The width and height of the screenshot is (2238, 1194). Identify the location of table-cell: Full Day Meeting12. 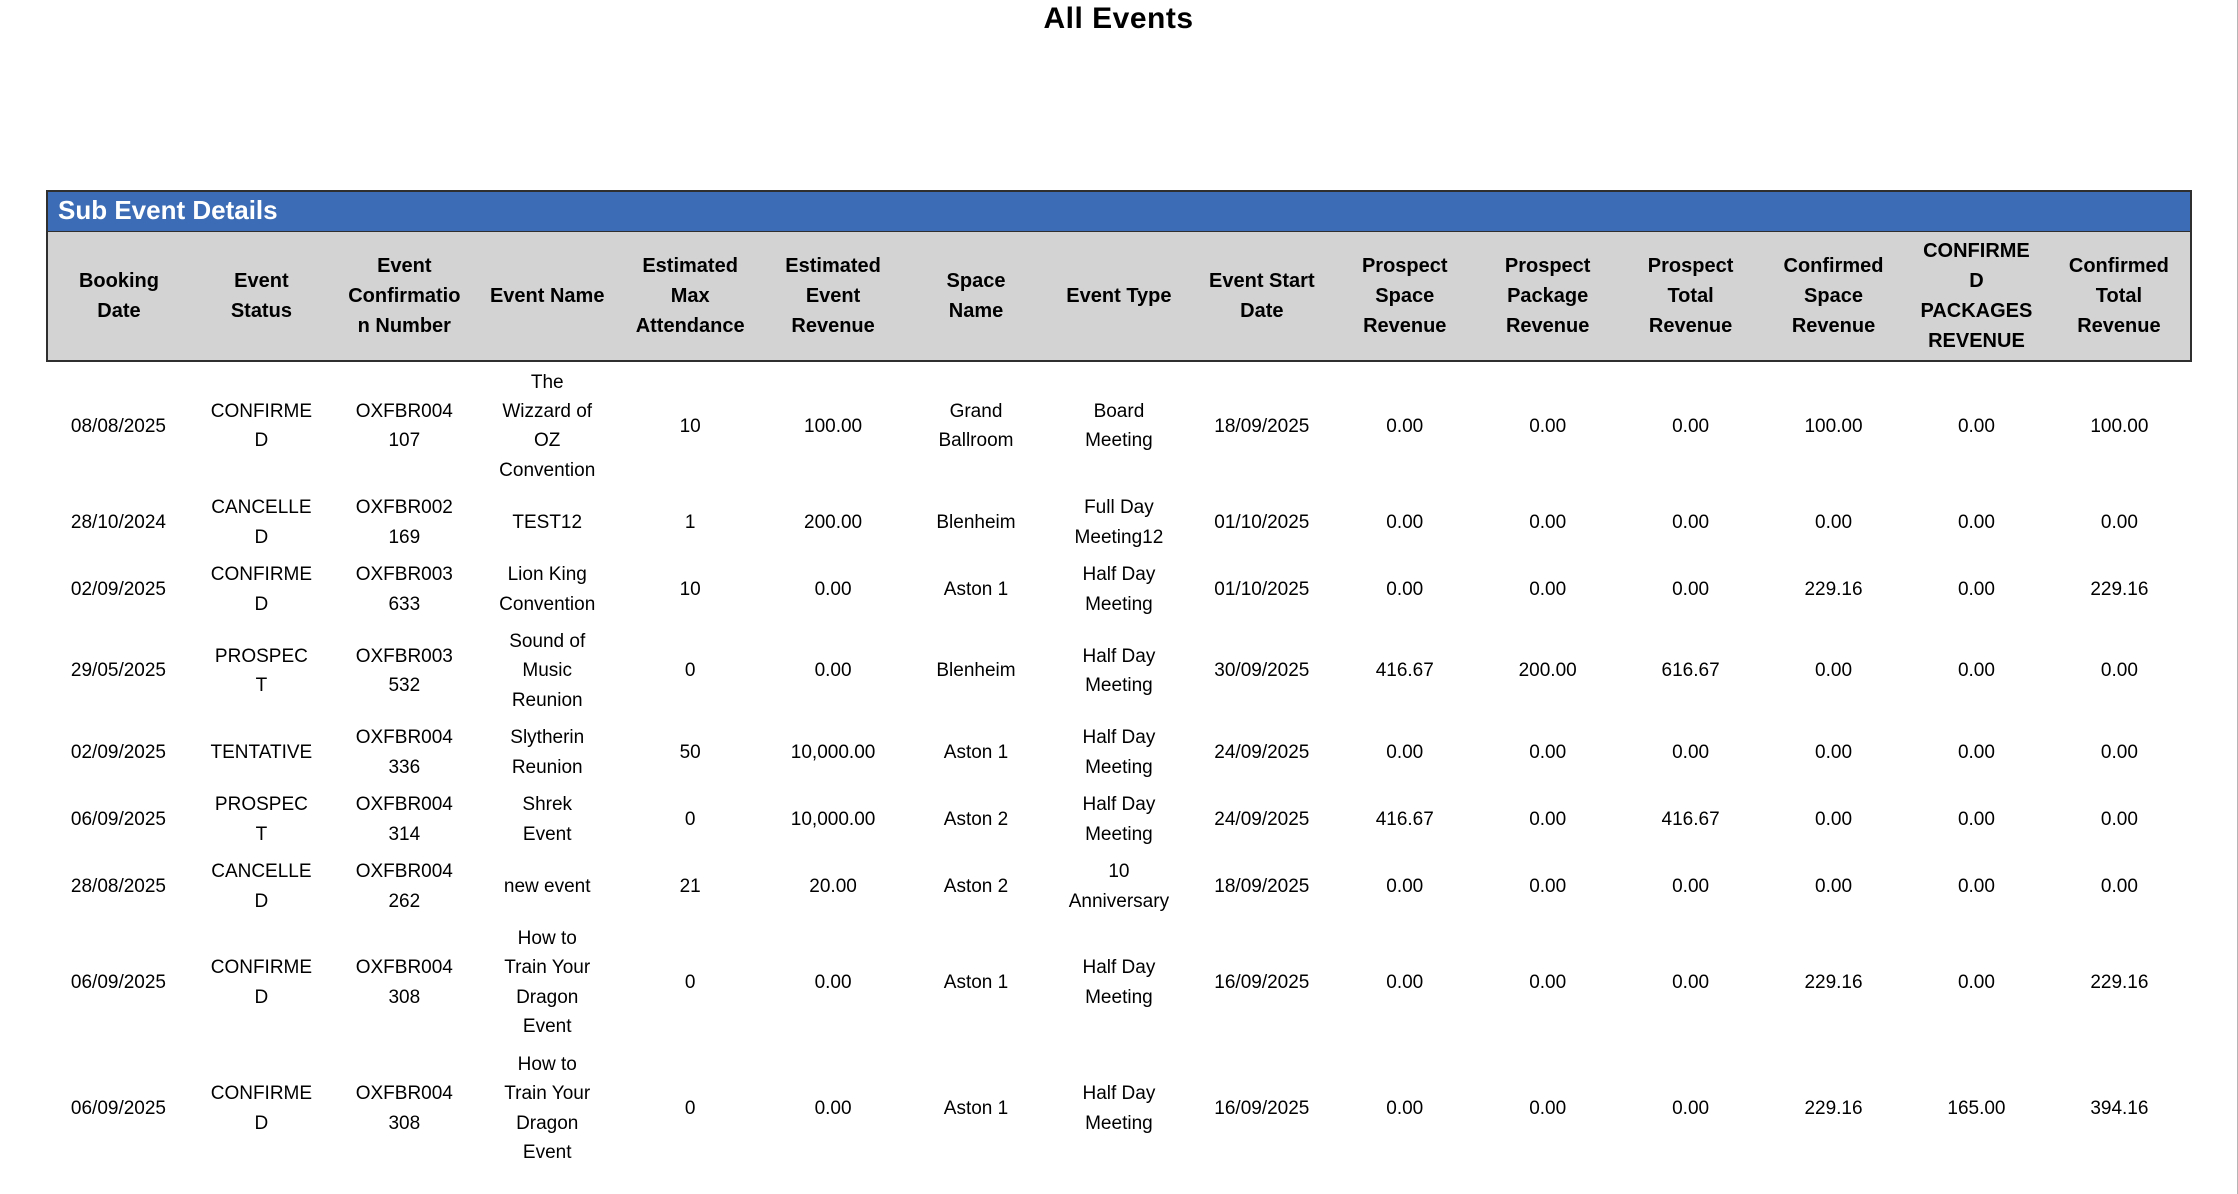
(1119, 523).